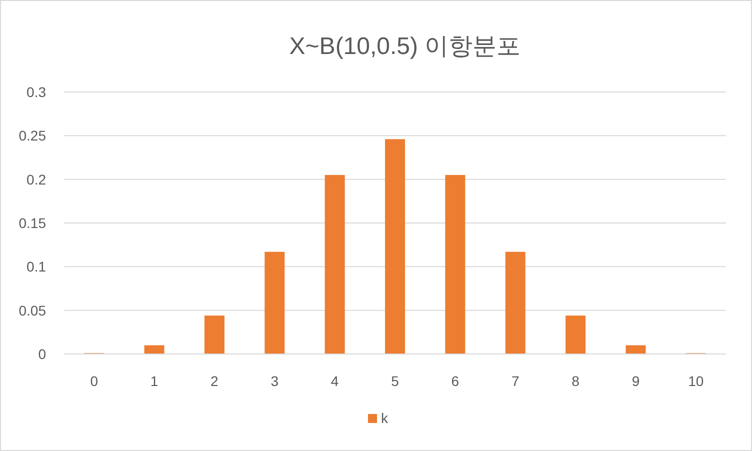  Describe the element at coordinates (636, 381) in the screenshot. I see `x-tick-label: 9` at that location.